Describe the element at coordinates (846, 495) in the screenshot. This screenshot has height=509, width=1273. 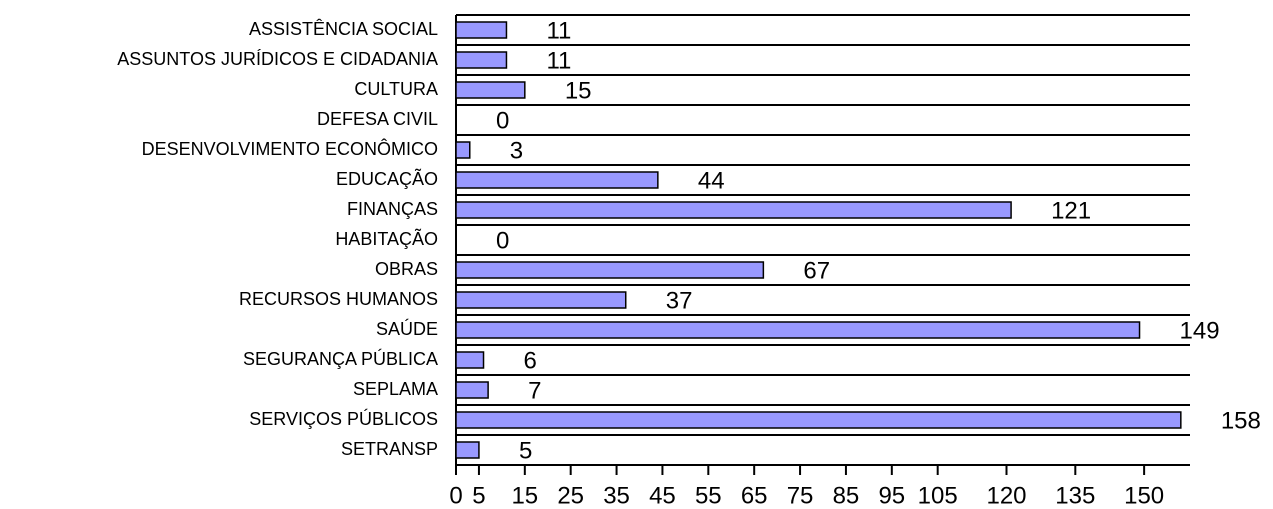
I see `x-tick-label: 85` at that location.